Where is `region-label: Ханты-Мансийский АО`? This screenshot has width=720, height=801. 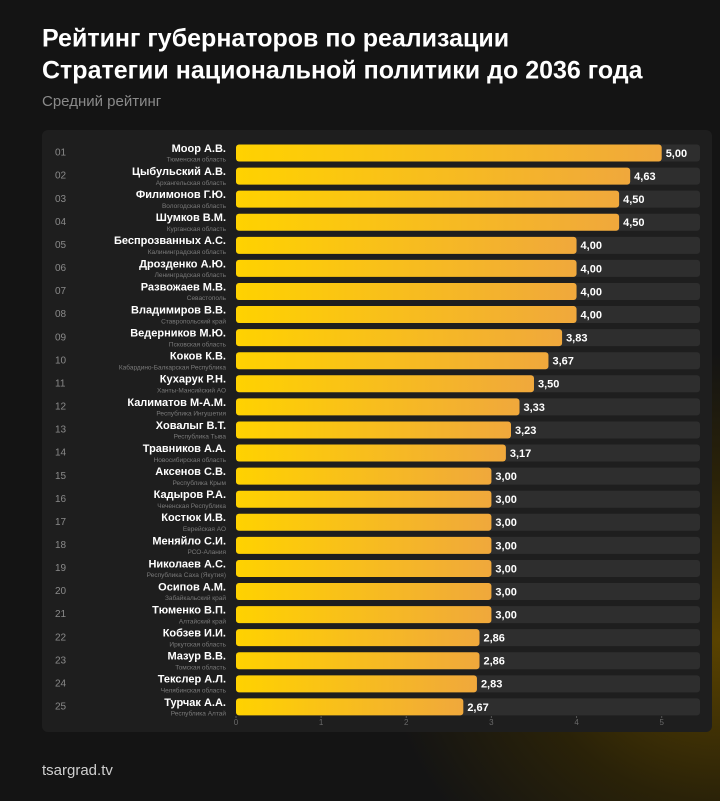
region-label: Ханты-Мансийский АО is located at coordinates (191, 391).